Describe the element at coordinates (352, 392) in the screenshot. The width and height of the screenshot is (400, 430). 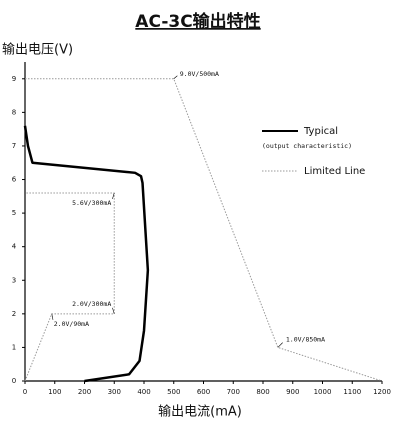
I see `x-tick-label: 1100` at that location.